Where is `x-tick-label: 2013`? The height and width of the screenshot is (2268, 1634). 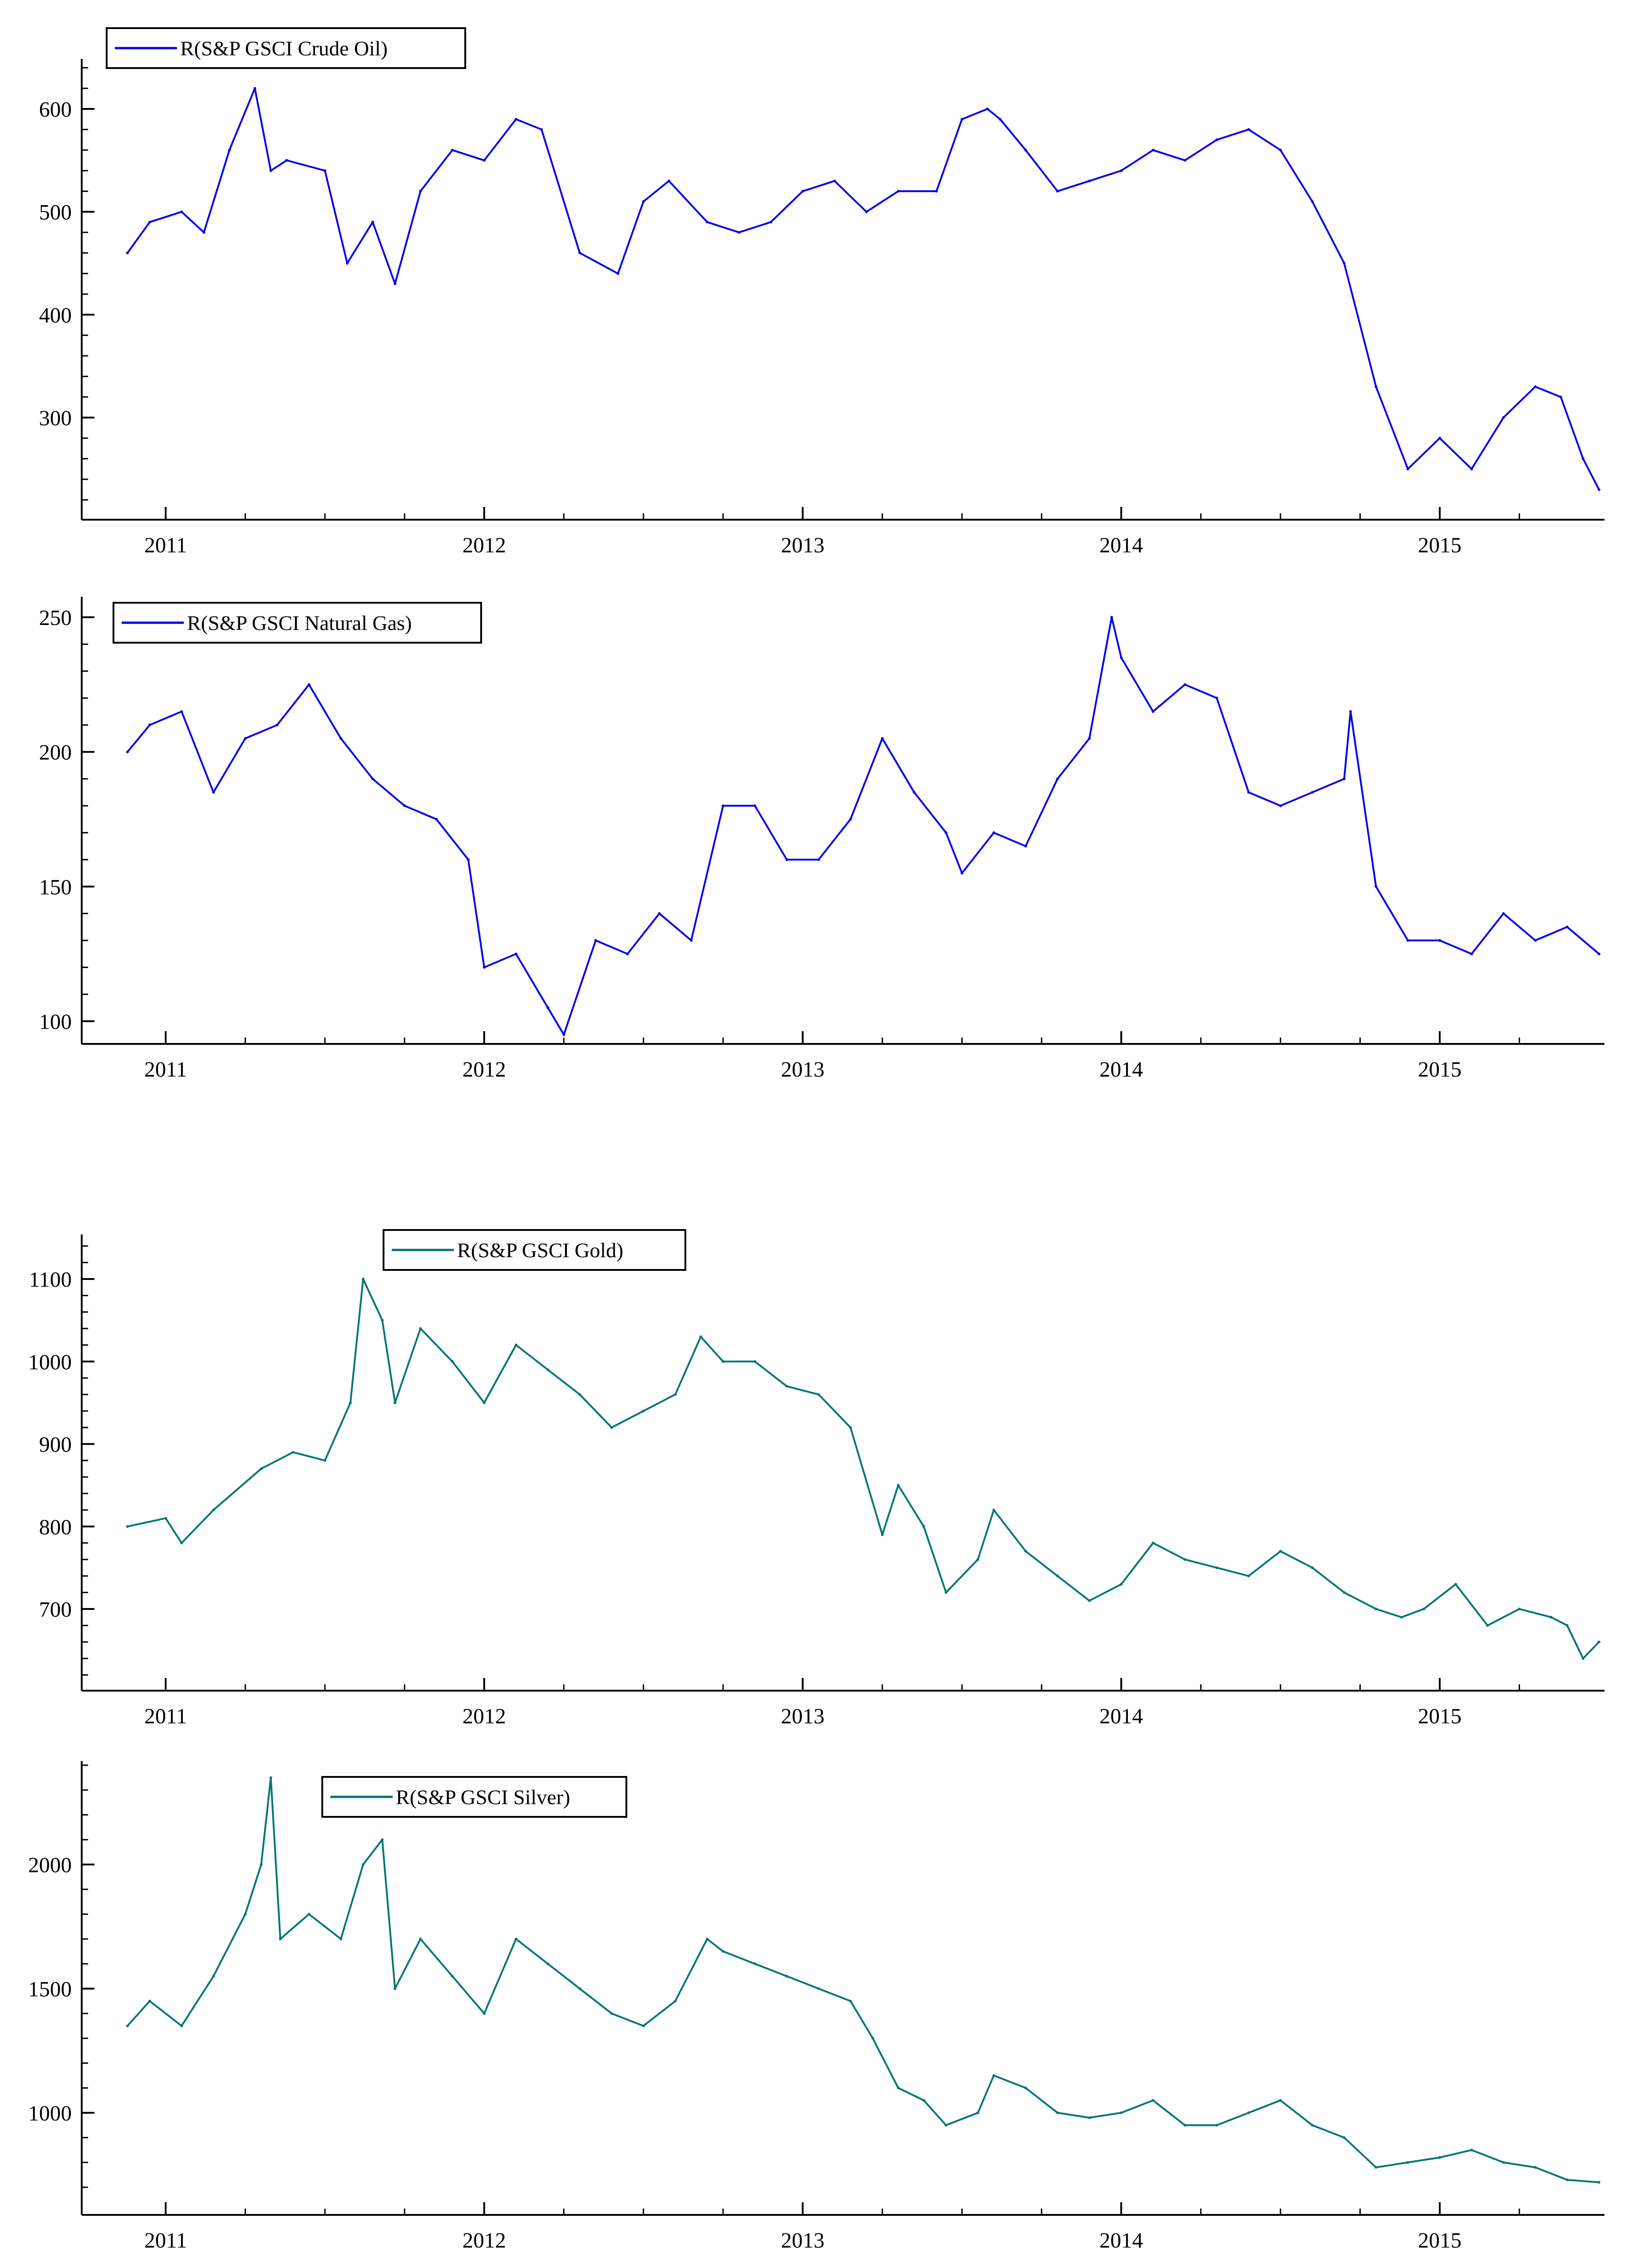
x-tick-label: 2013 is located at coordinates (803, 2241).